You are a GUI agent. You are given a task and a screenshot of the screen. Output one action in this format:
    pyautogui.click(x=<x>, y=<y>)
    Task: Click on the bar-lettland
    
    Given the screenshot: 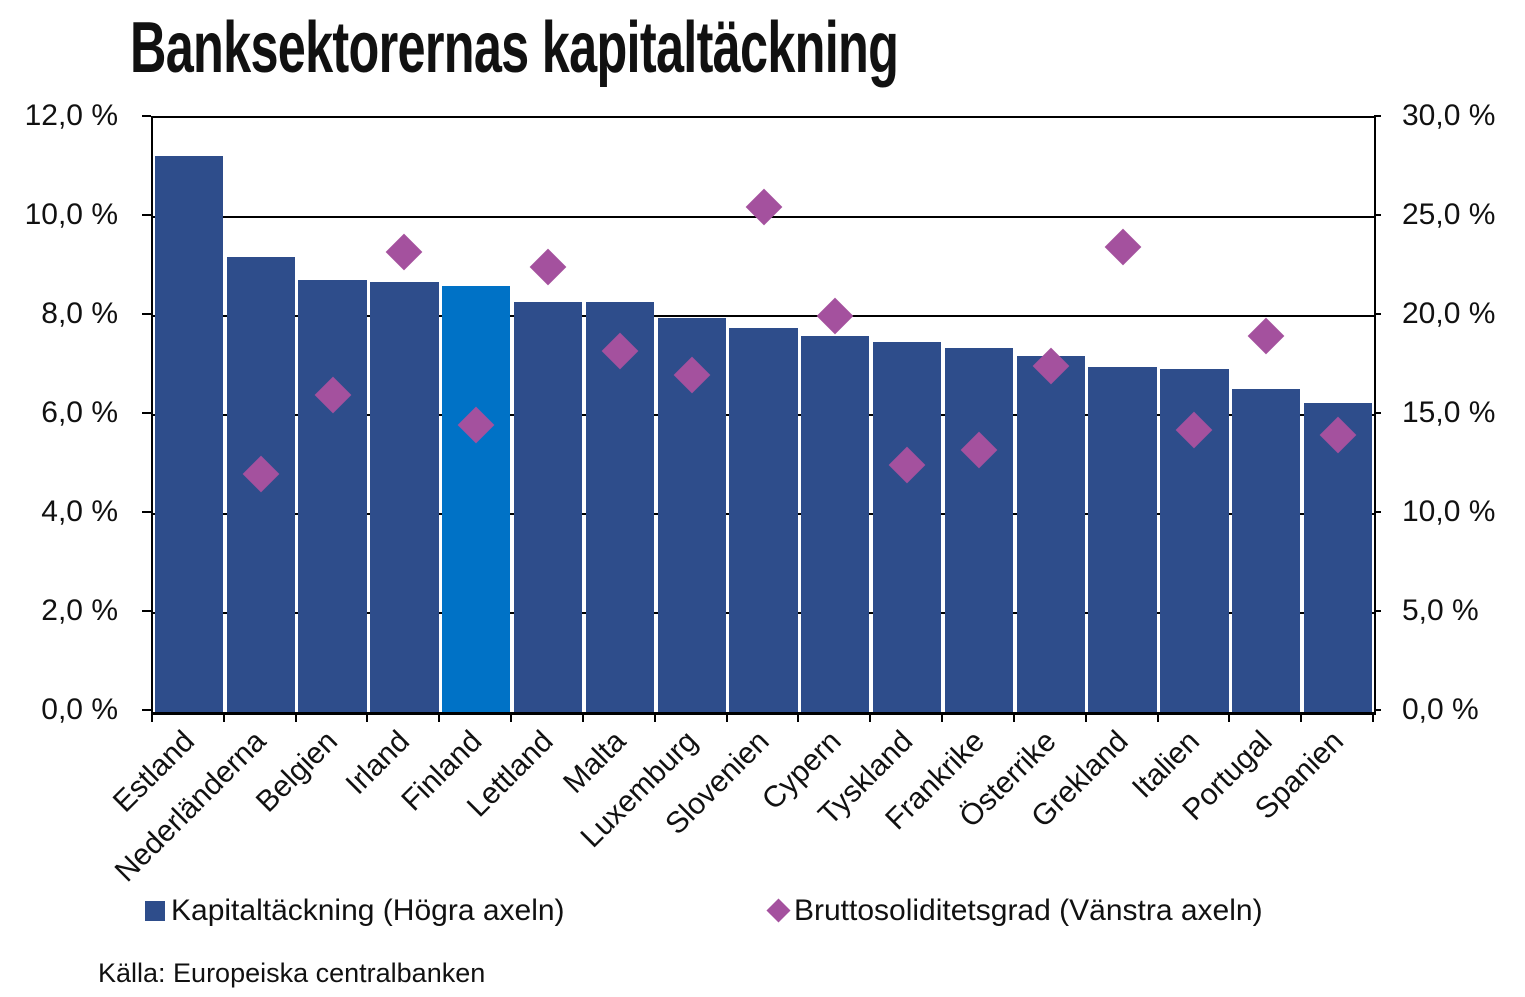 What is the action you would take?
    pyautogui.click(x=548, y=507)
    